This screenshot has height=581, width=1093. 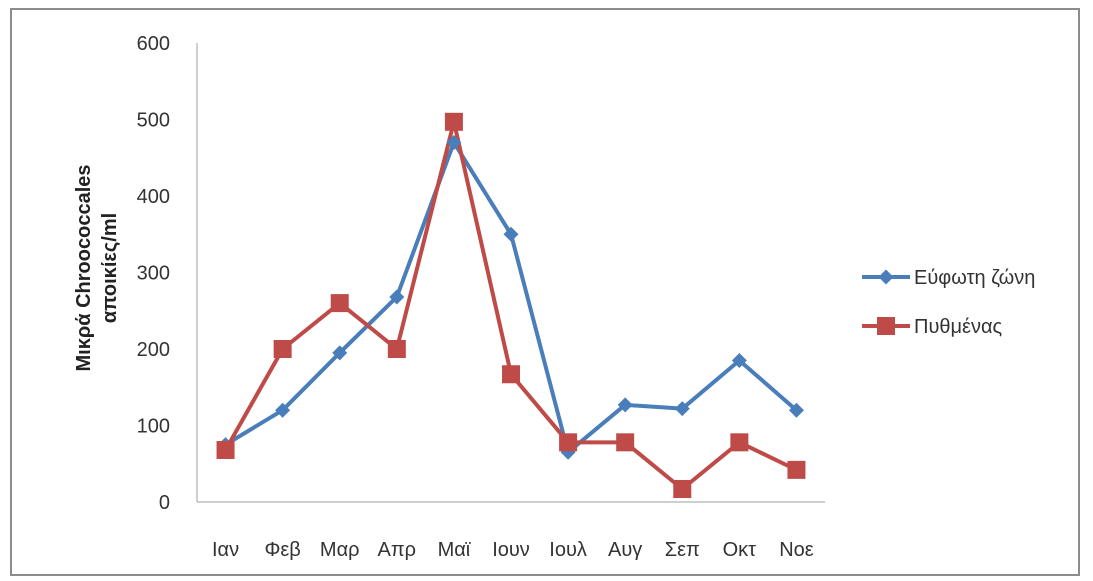 What do you see at coordinates (682, 550) in the screenshot?
I see `x-tick-label: Σεπ` at bounding box center [682, 550].